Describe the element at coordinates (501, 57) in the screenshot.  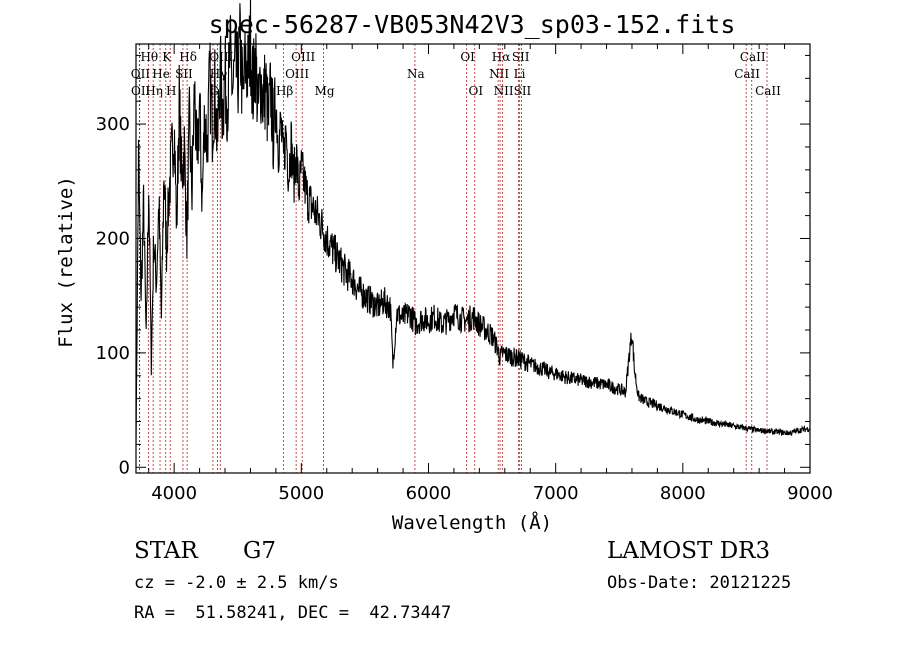
I see `line-marker-label: Hα` at that location.